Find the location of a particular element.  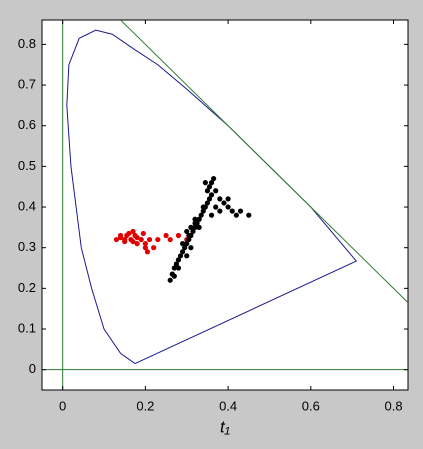

x-axis-label: t₁ is located at coordinates (225, 426).